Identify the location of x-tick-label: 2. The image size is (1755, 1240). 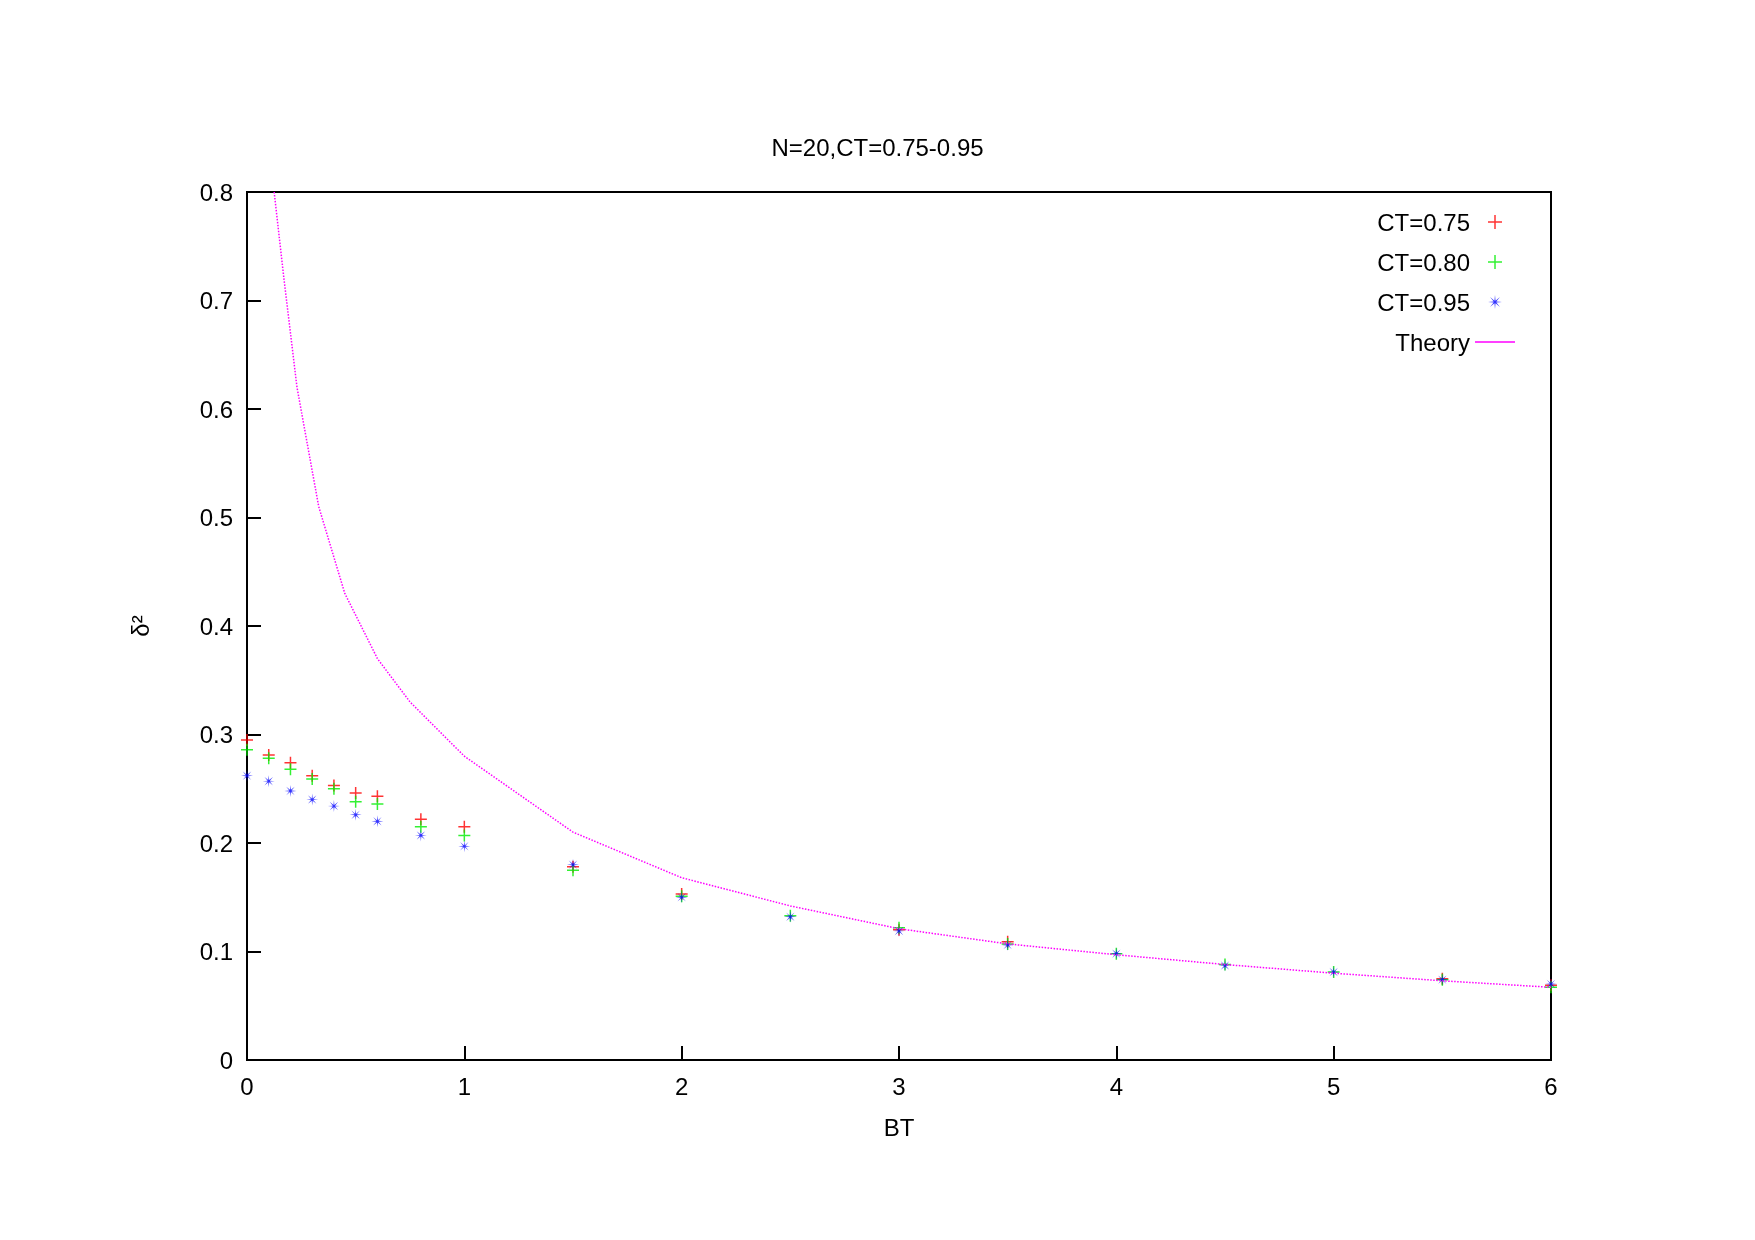
(681, 1086).